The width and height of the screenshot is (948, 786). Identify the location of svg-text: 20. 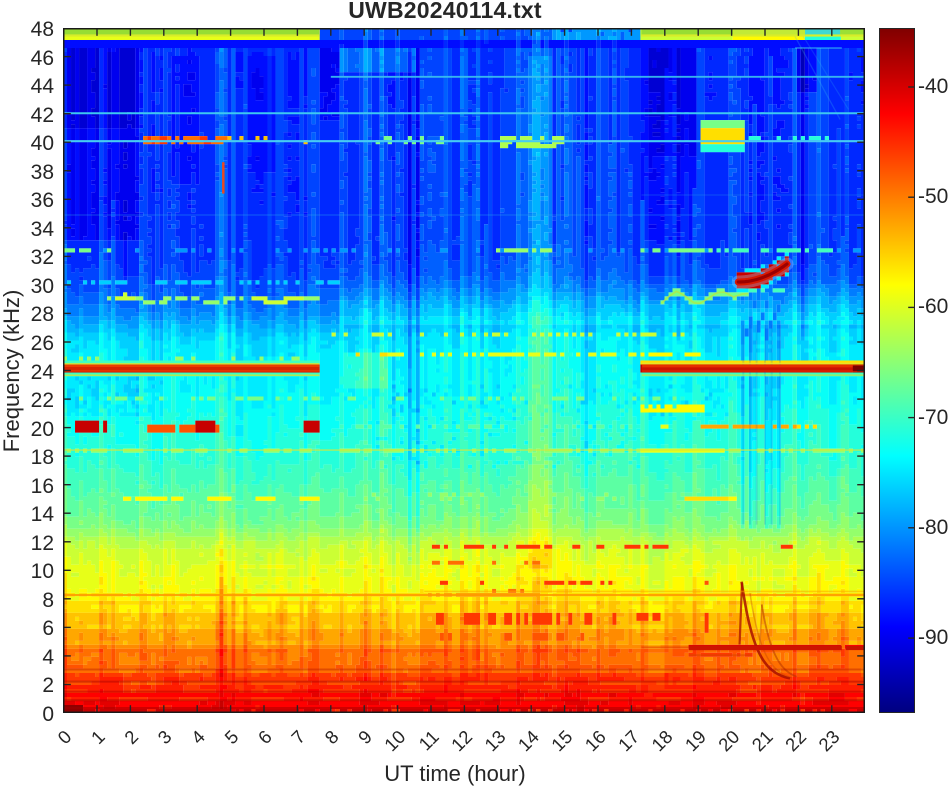
(728, 740).